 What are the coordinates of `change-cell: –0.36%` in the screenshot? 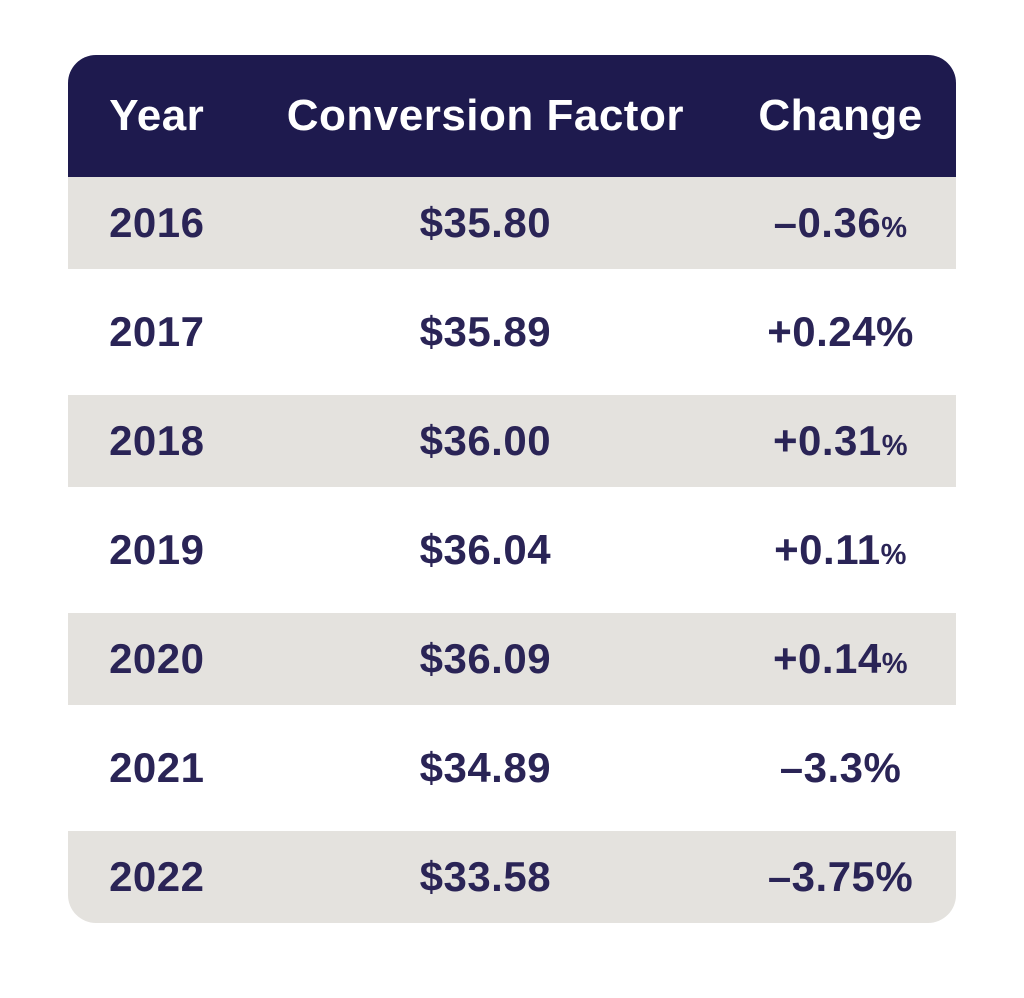 It's located at (840, 223).